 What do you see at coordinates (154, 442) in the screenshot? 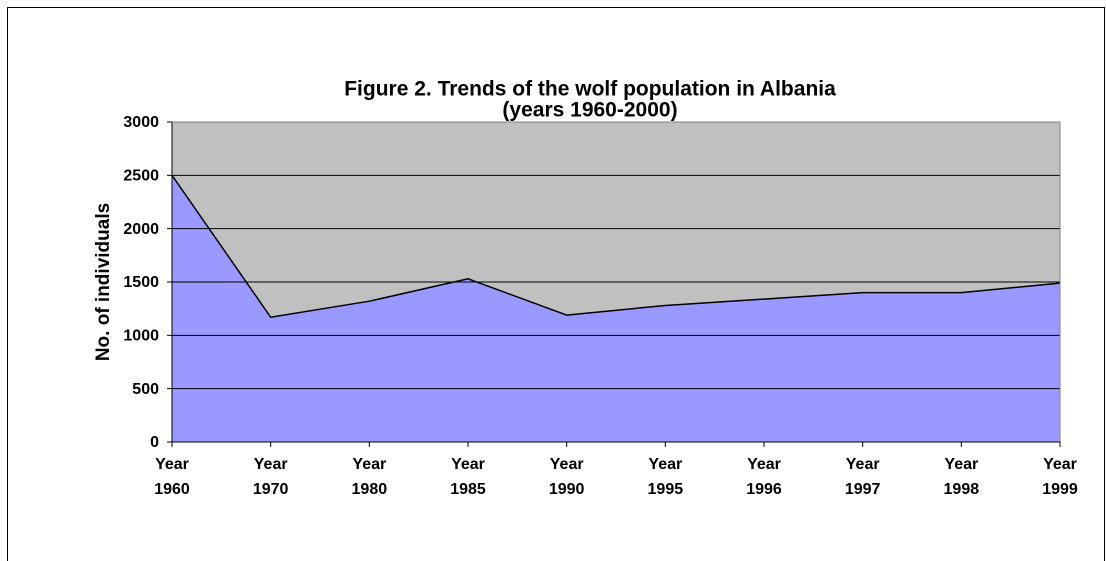
I see `y-tick-label: 0` at bounding box center [154, 442].